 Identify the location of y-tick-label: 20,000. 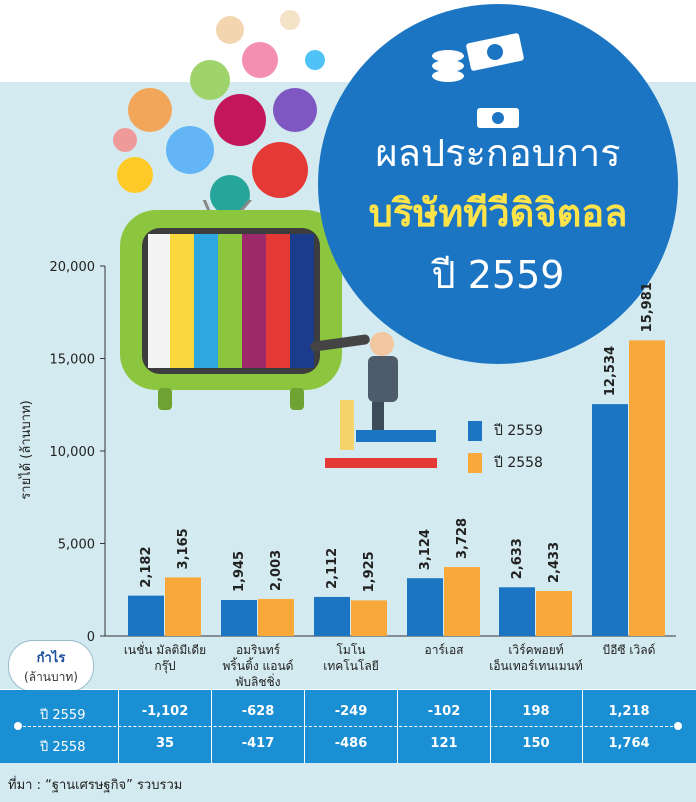
(73, 267).